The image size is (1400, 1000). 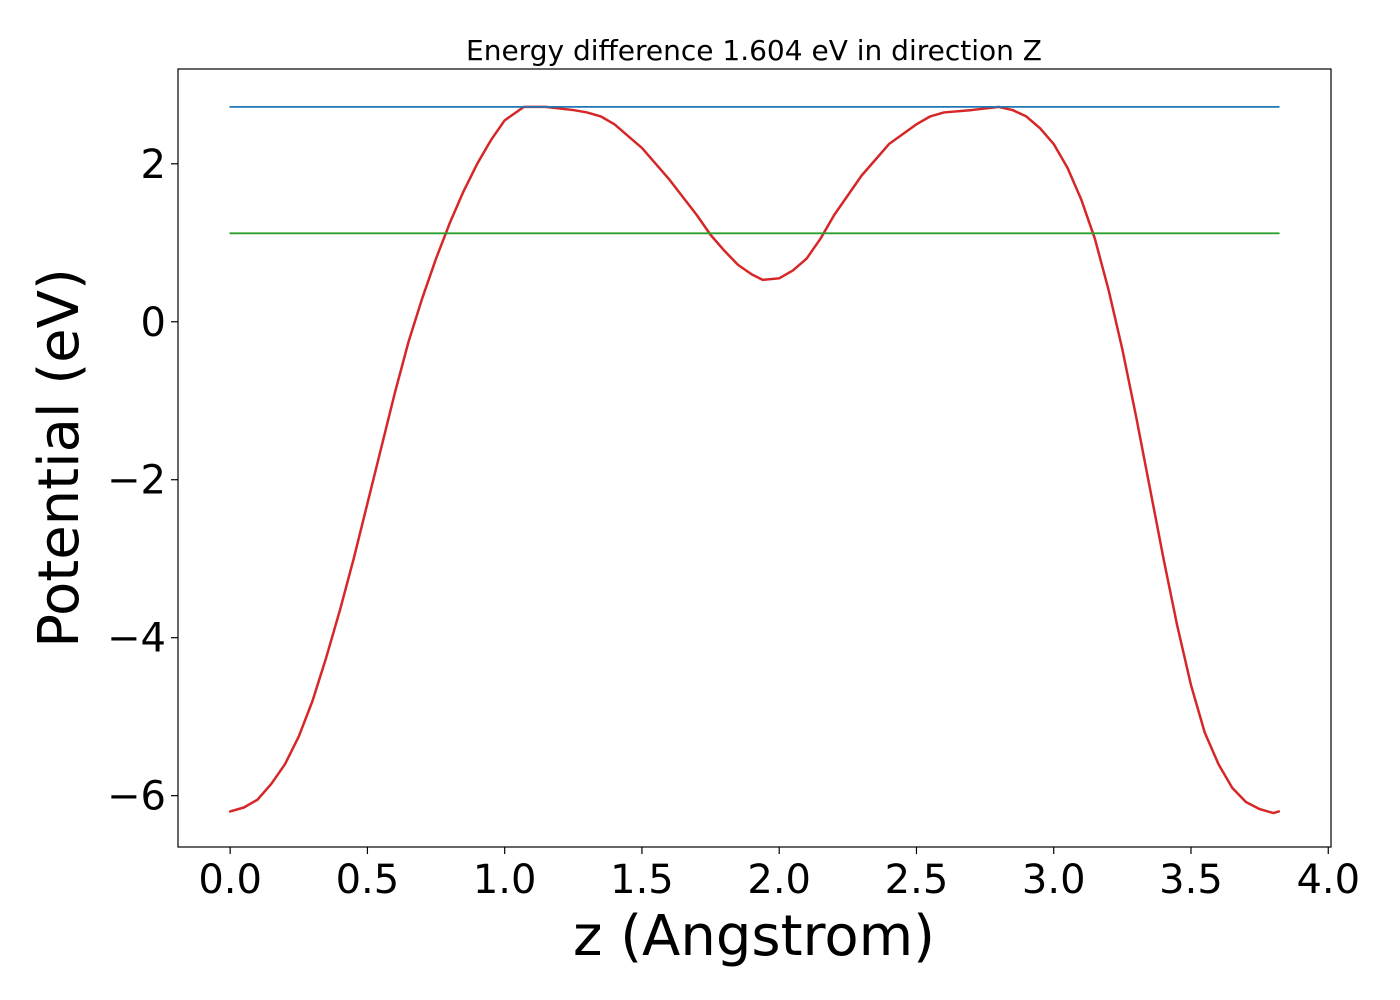 I want to click on x-tick-label: 3.0, so click(x=1054, y=880).